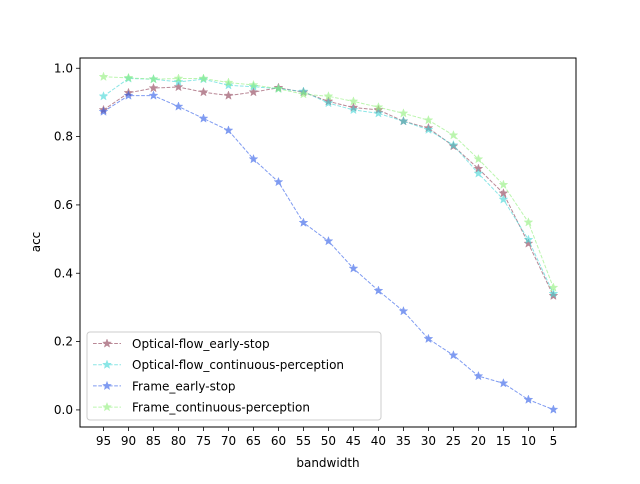 The width and height of the screenshot is (640, 484). Describe the element at coordinates (253, 441) in the screenshot. I see `x-tick-label: 65` at that location.